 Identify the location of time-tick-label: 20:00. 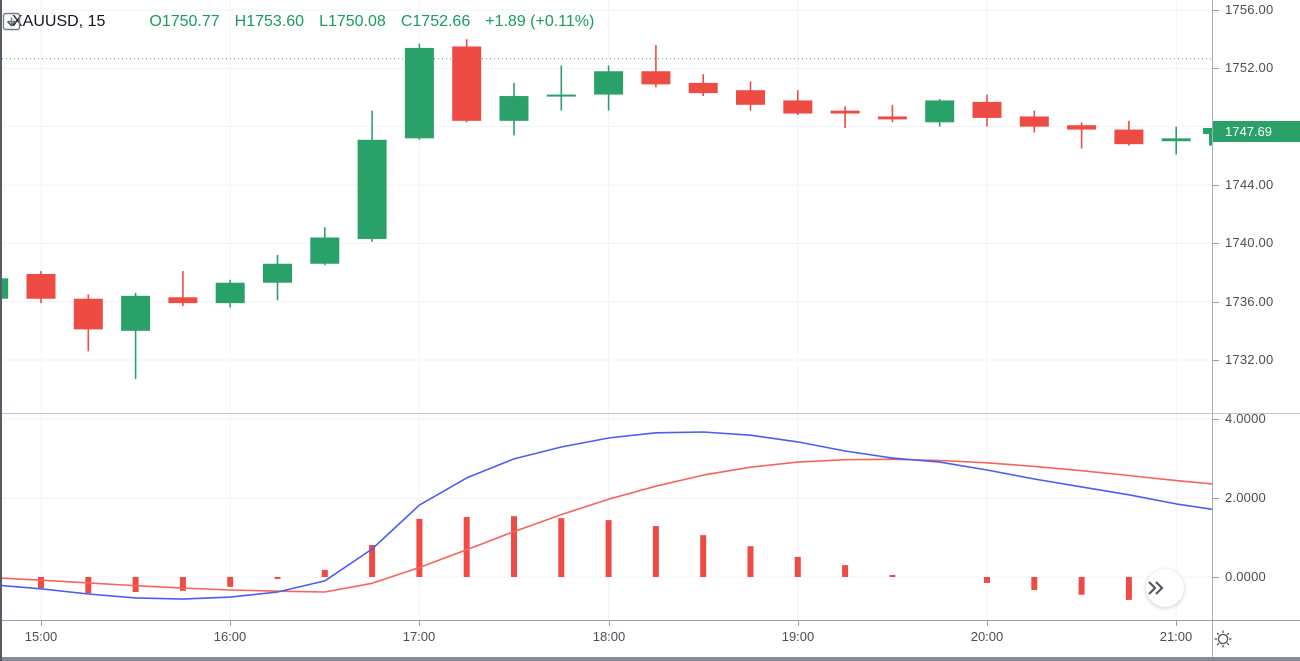
(987, 636).